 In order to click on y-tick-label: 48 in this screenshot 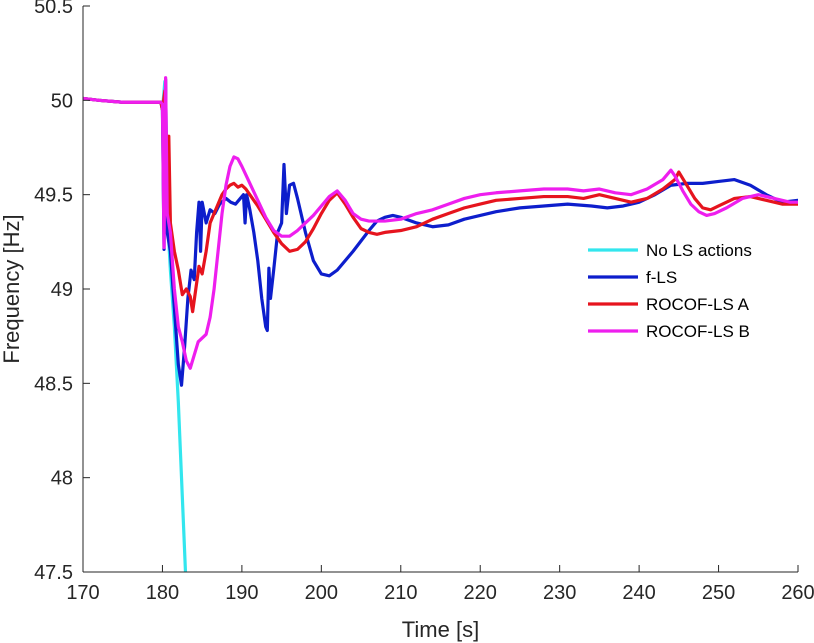, I will do `click(62, 479)`.